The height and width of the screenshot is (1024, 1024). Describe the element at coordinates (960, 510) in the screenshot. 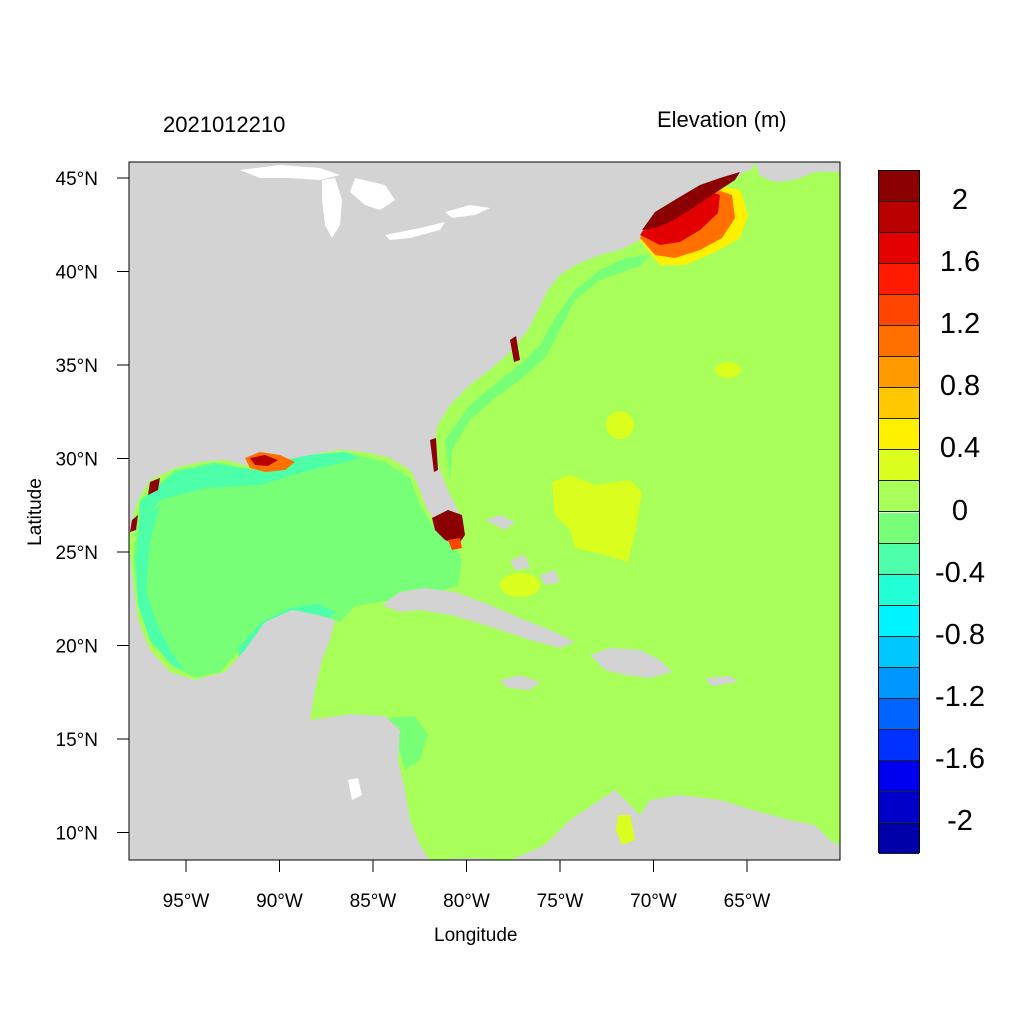

I see `colorbar-label: 0` at that location.